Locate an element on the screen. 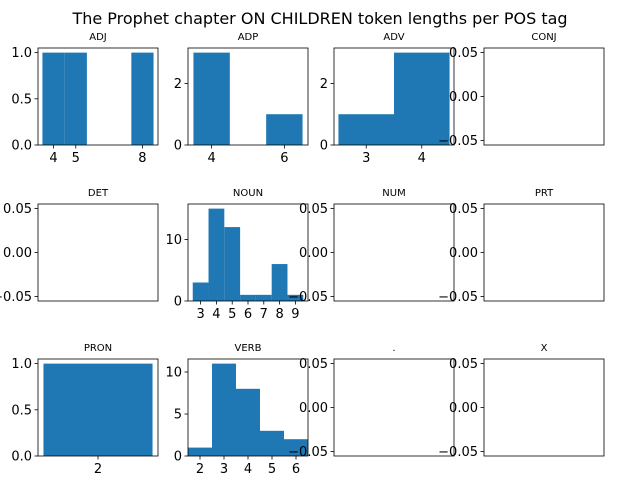 The width and height of the screenshot is (640, 480). panel-pron: 2 0.0 0.5 1.0 PRON is located at coordinates (85, 410).